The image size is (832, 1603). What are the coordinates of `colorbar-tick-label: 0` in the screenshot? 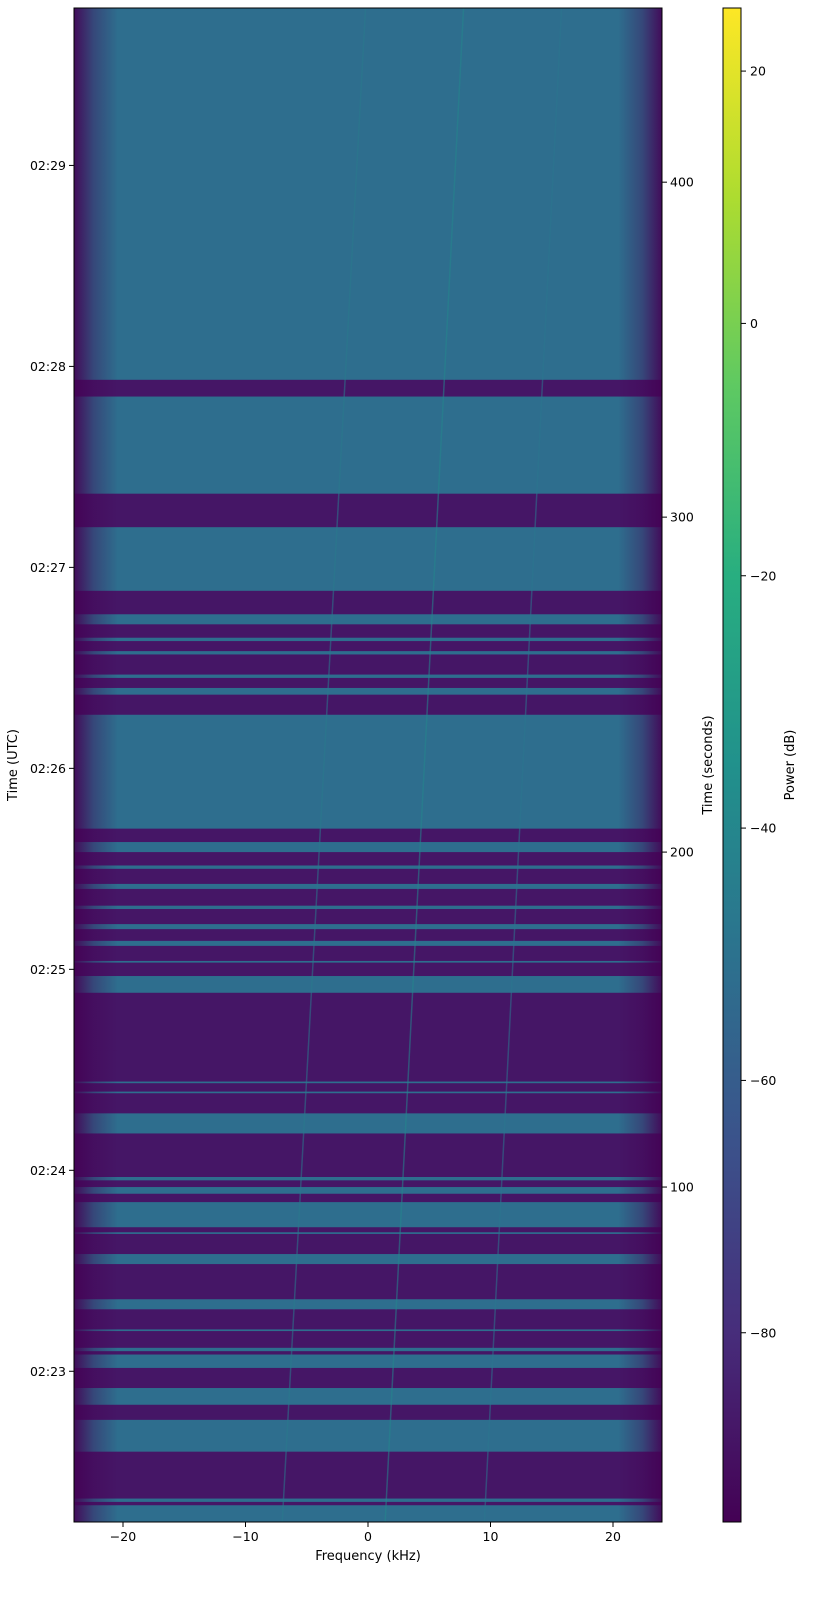 It's located at (754, 323).